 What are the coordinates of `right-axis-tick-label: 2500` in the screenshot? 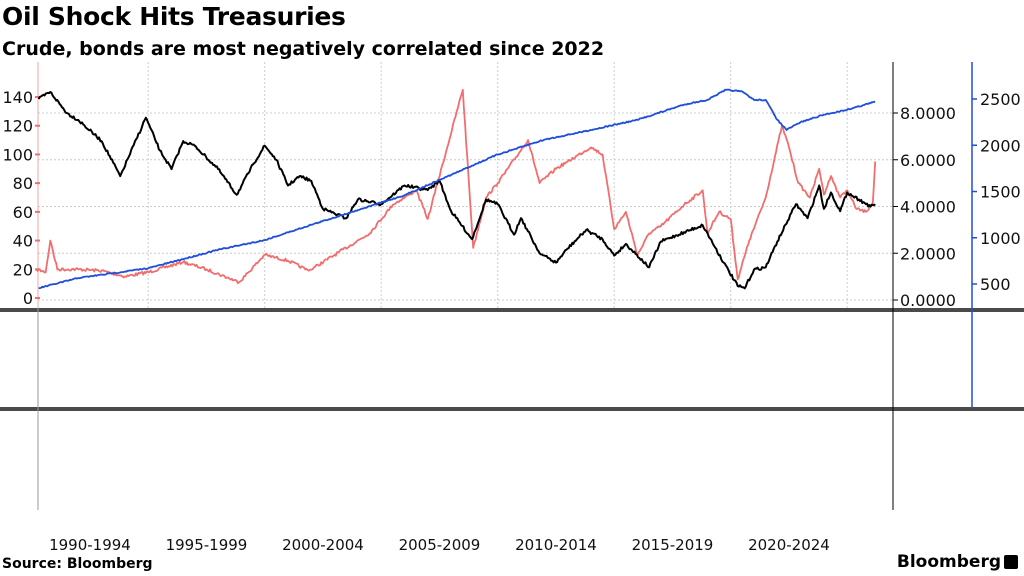 It's located at (1000, 99).